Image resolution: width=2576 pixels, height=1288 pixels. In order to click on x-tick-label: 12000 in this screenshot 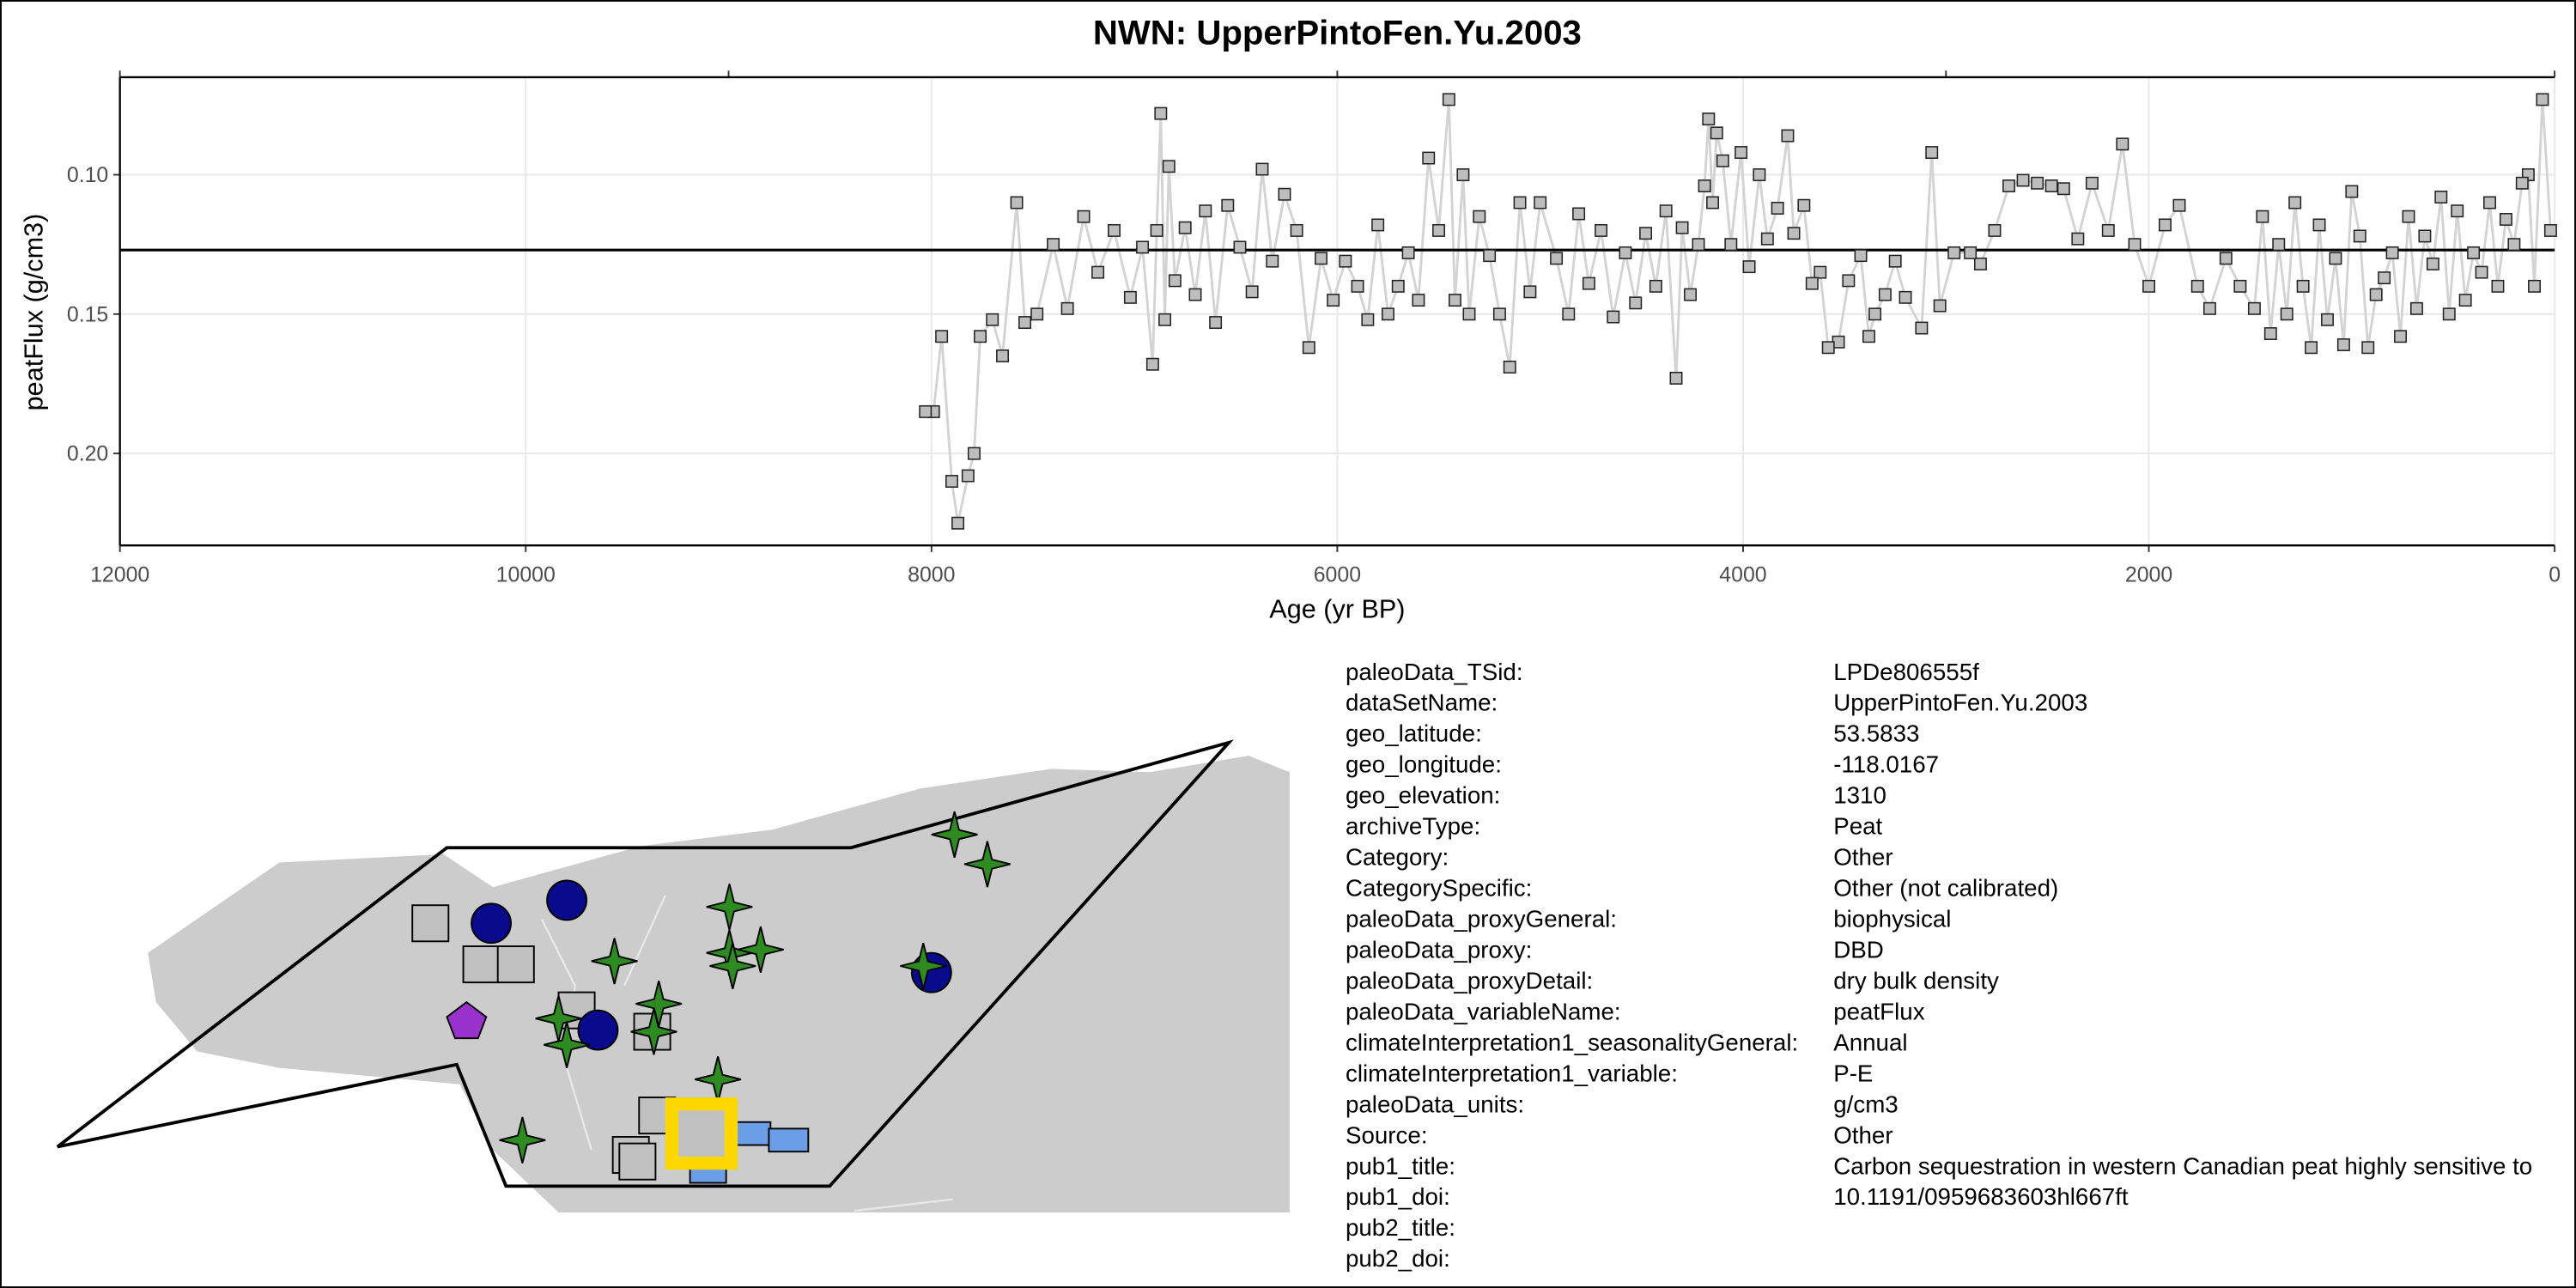, I will do `click(119, 574)`.